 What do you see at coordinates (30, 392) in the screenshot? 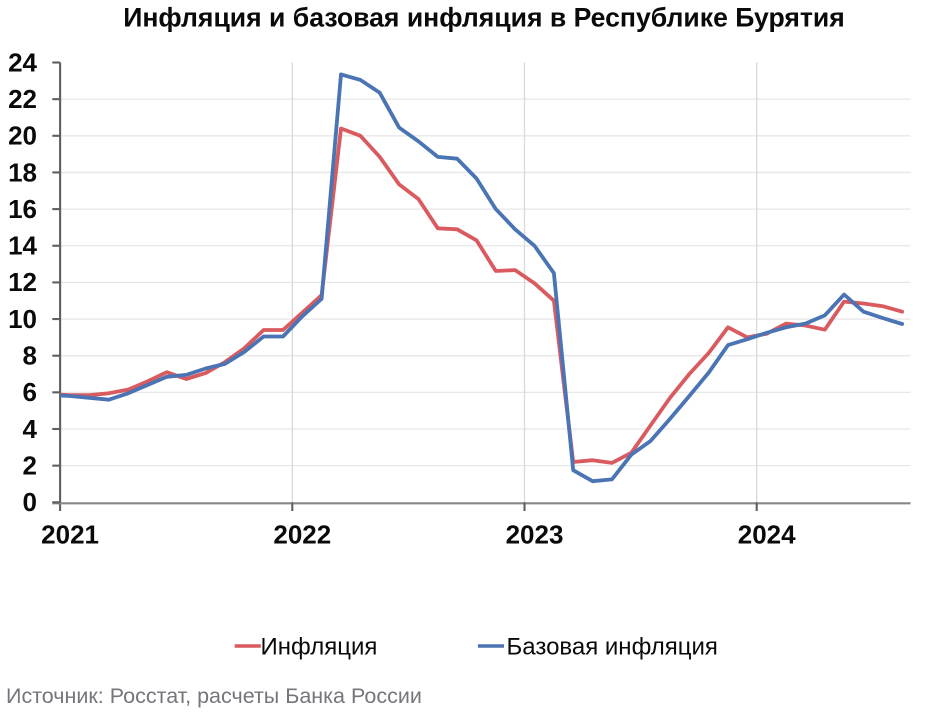
I see `svg-text: 6` at bounding box center [30, 392].